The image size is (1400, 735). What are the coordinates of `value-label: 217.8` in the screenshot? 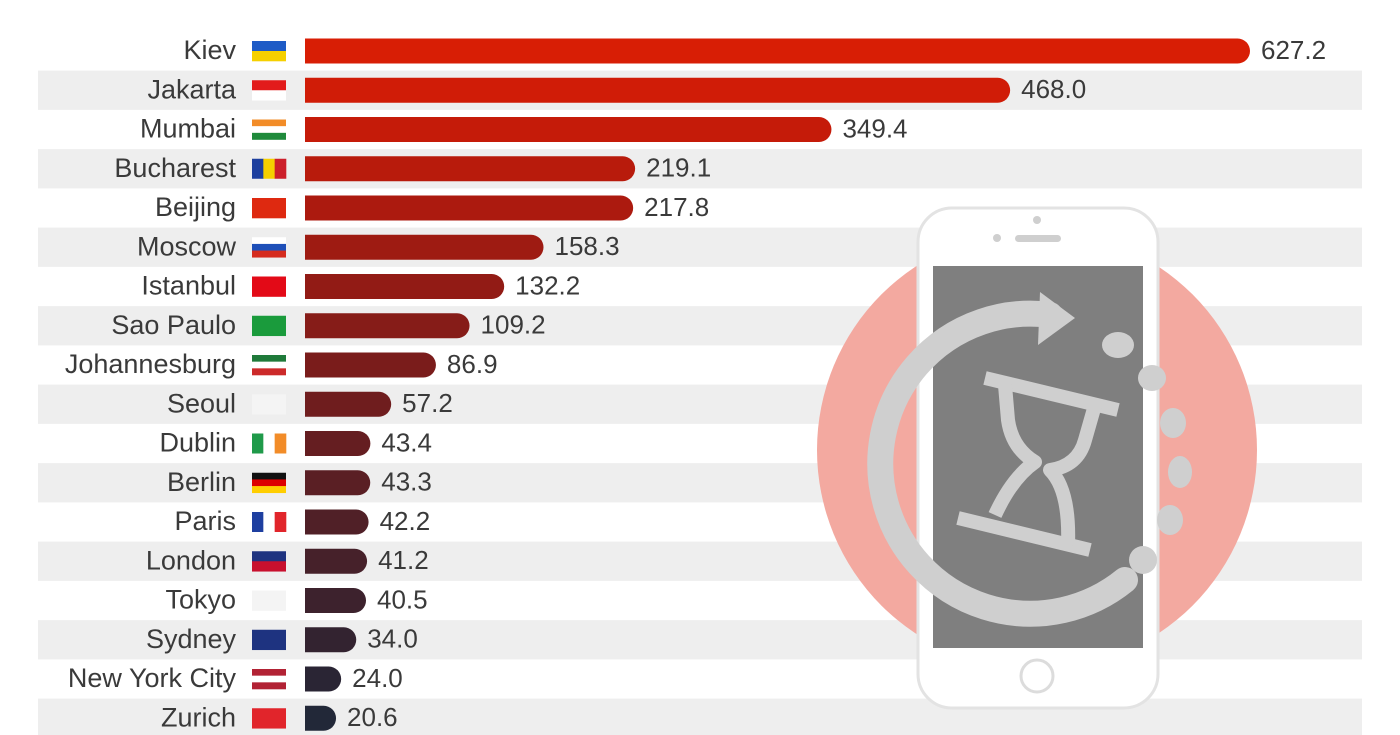 It's located at (676, 207).